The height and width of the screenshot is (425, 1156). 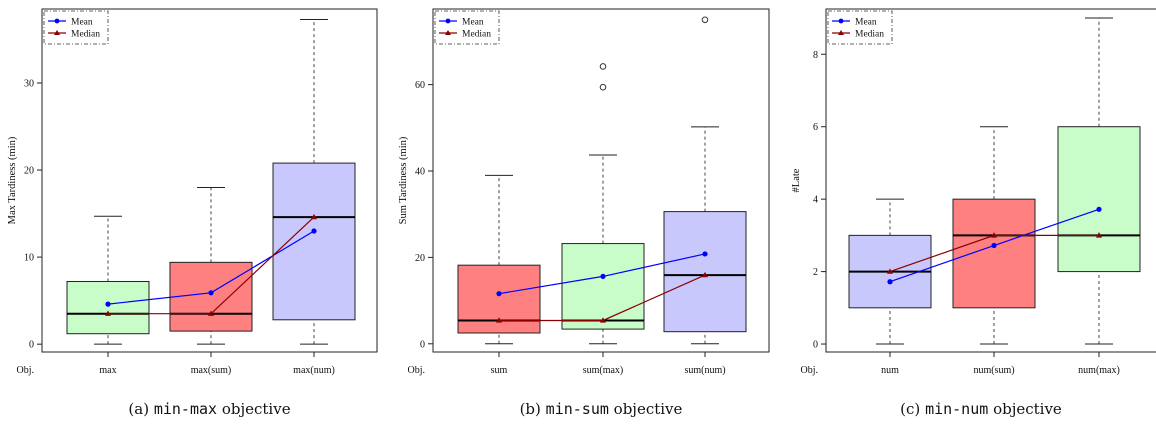 I want to click on box-num(max), so click(x=1099, y=181).